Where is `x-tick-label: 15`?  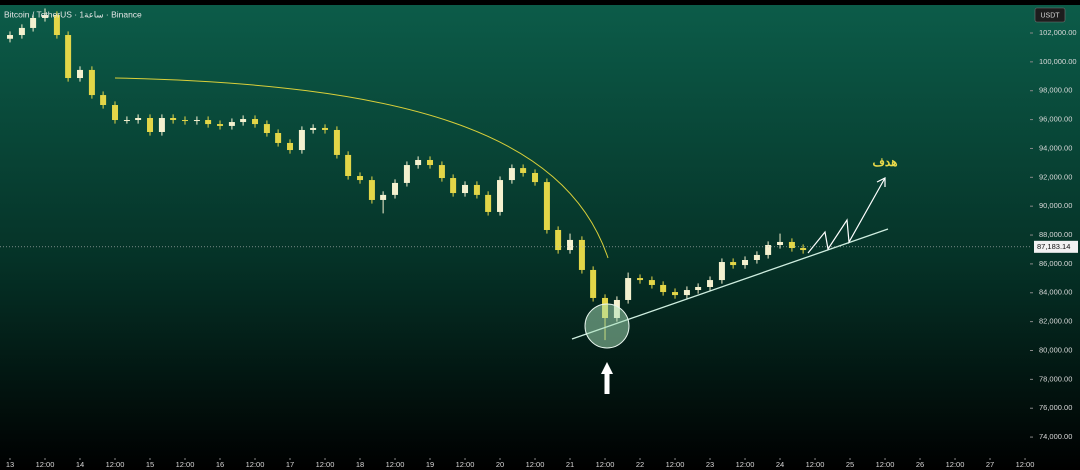
x-tick-label: 15 is located at coordinates (150, 464).